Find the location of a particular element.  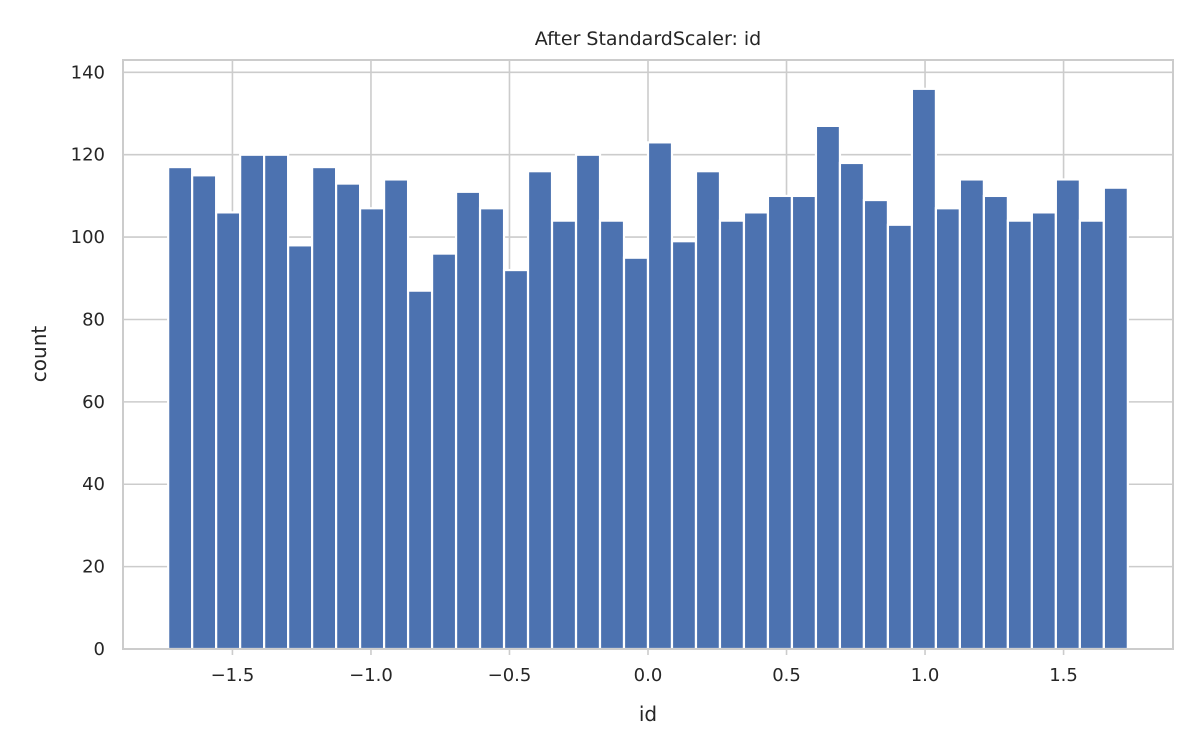

x-tick-label: 1.0 is located at coordinates (925, 675).